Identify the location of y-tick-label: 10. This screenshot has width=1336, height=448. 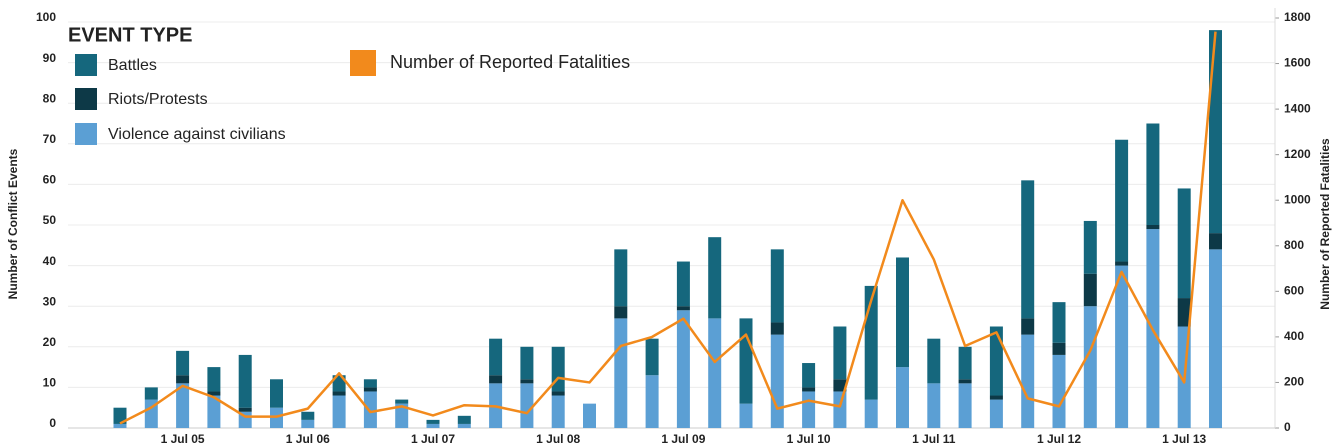
(50, 383).